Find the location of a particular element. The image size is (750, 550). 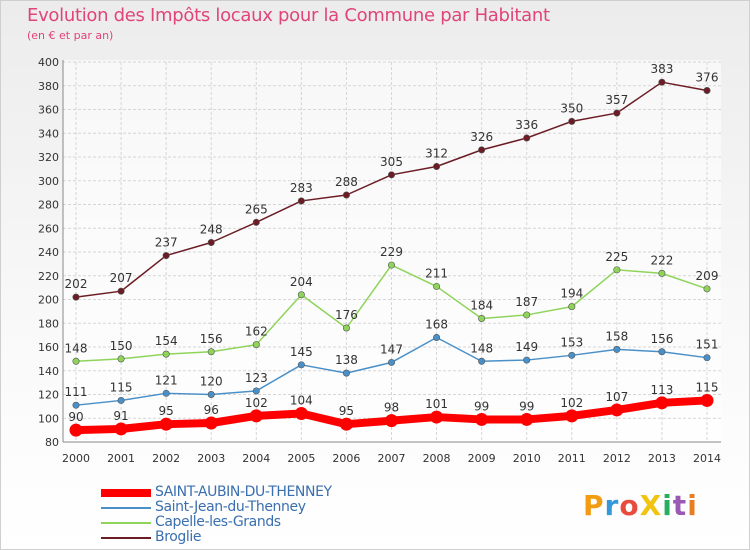

x-tick-label: 2012 is located at coordinates (617, 458).